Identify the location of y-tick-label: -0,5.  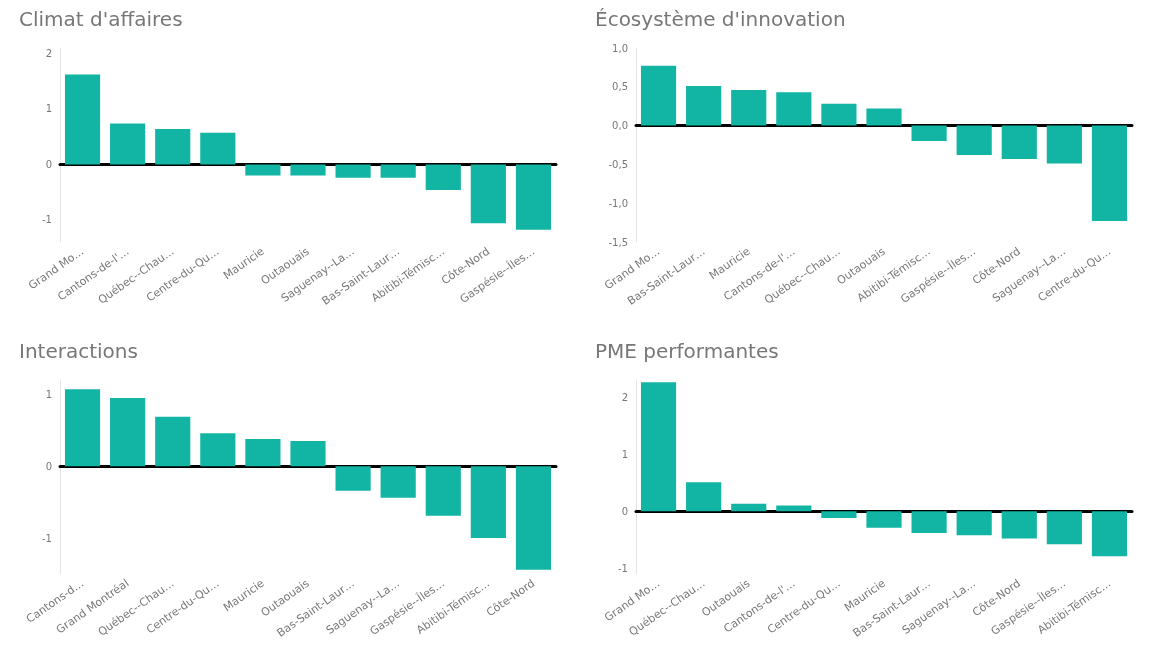
(618, 164).